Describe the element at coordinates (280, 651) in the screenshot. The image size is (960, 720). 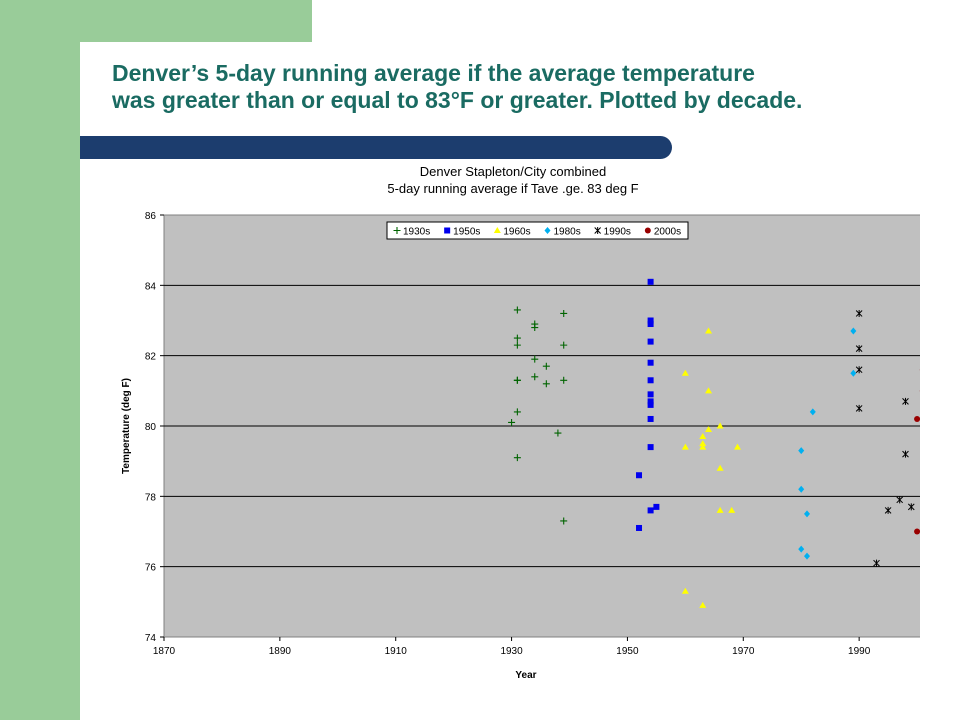
I see `x-tick-label: 1890` at that location.